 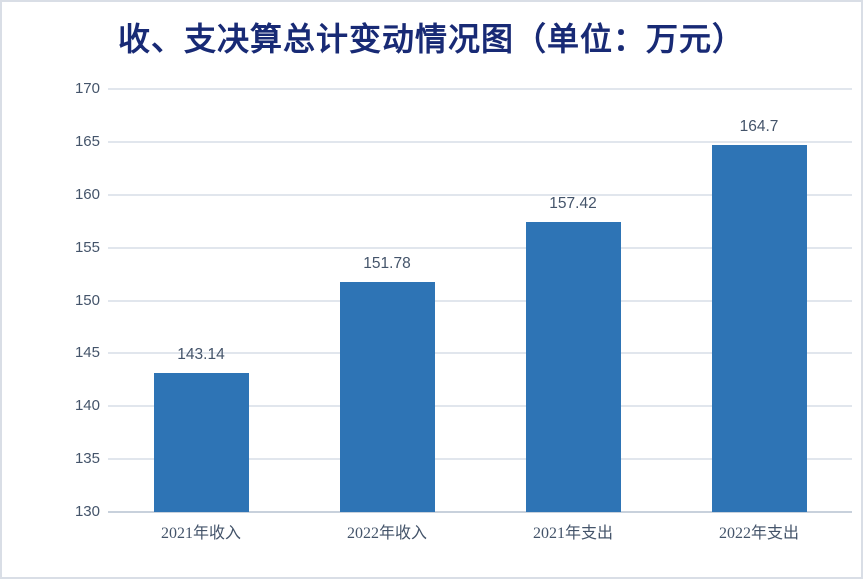 What do you see at coordinates (87, 88) in the screenshot?
I see `y-axis-tick-label: 170` at bounding box center [87, 88].